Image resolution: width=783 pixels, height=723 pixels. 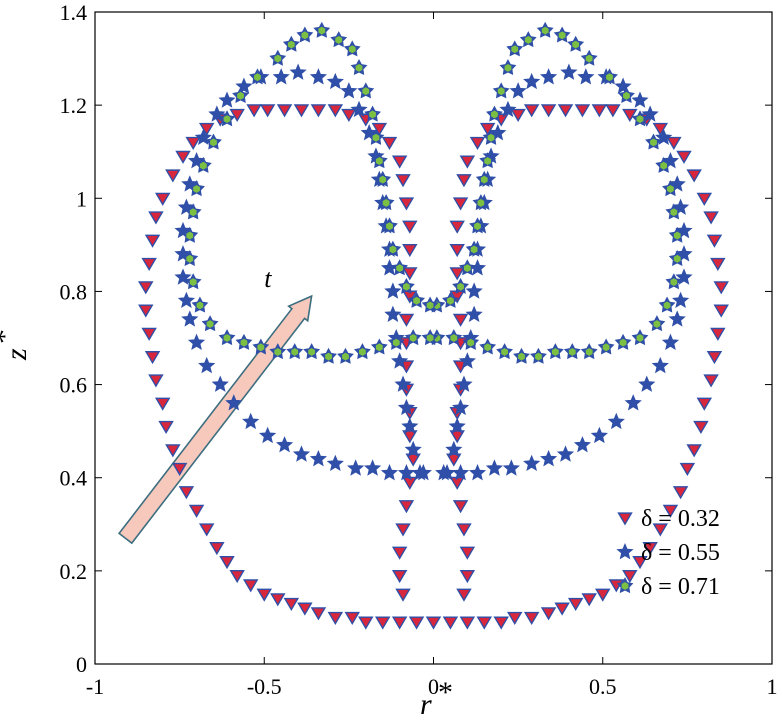 I want to click on legend-label: δ = 0.71, so click(x=680, y=587).